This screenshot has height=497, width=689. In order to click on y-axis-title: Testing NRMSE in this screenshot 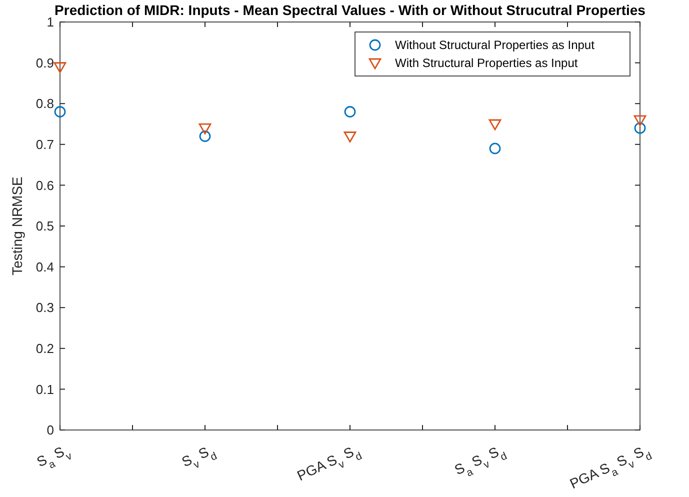, I will do `click(17, 226)`.